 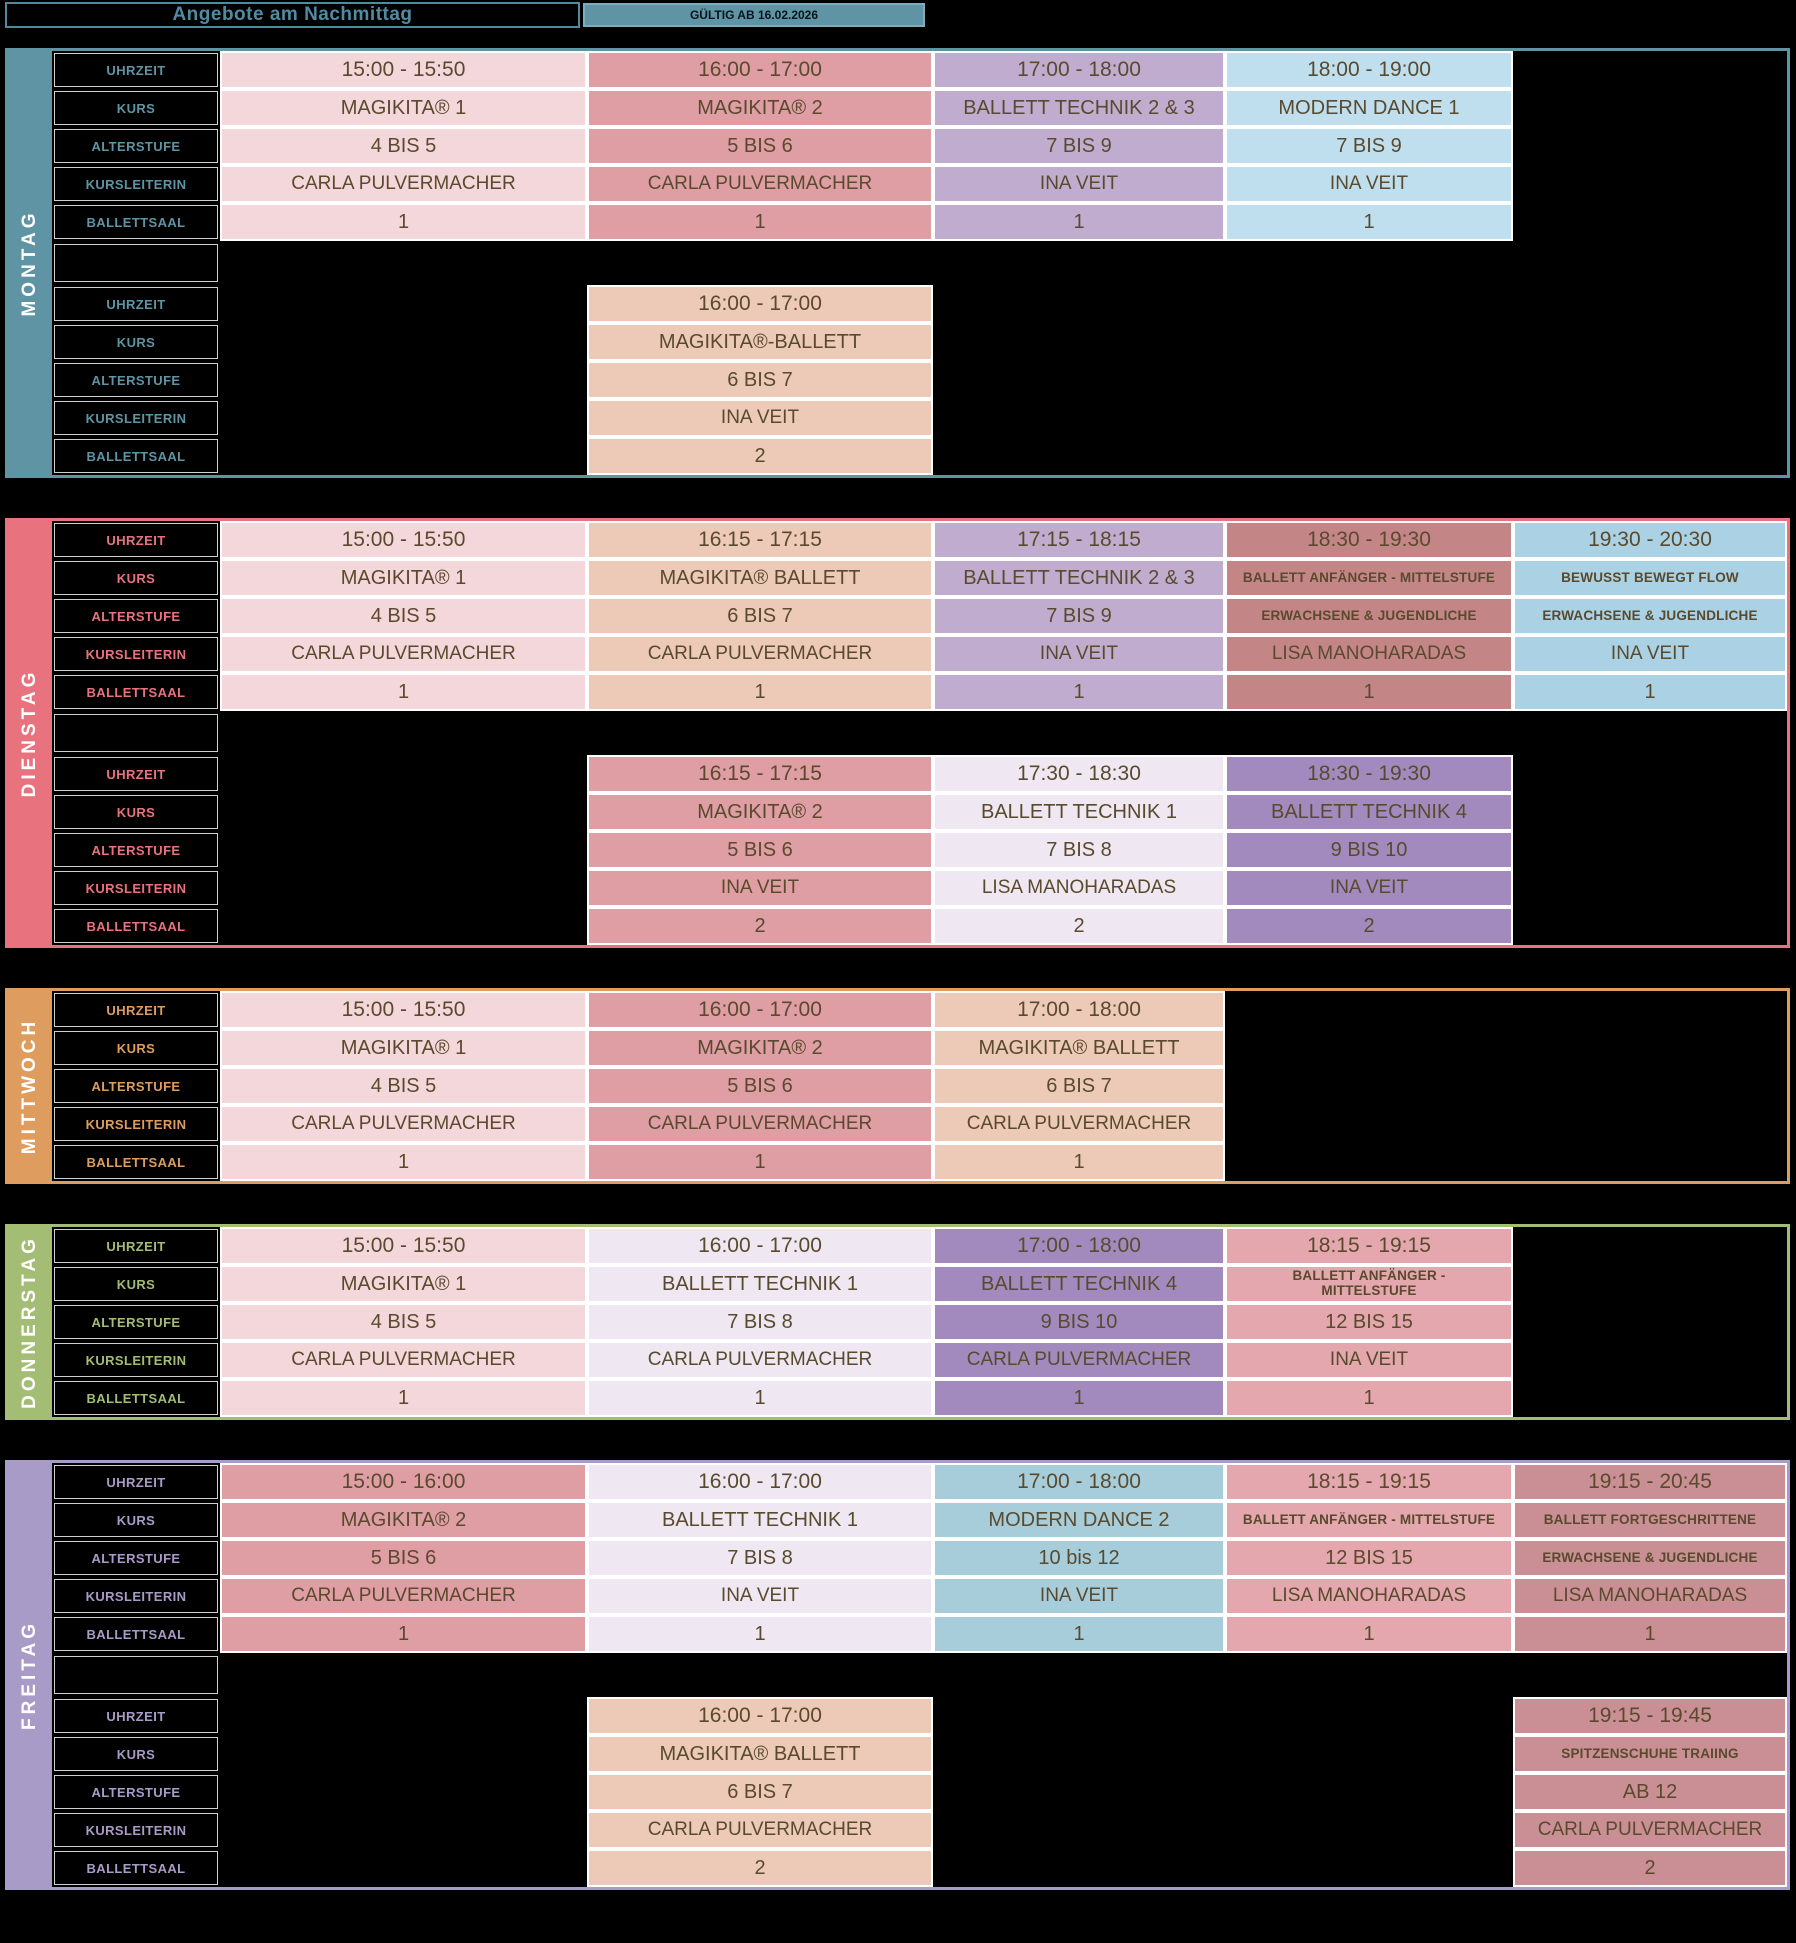 What do you see at coordinates (29, 1675) in the screenshot?
I see `day-name-text: FREITAG` at bounding box center [29, 1675].